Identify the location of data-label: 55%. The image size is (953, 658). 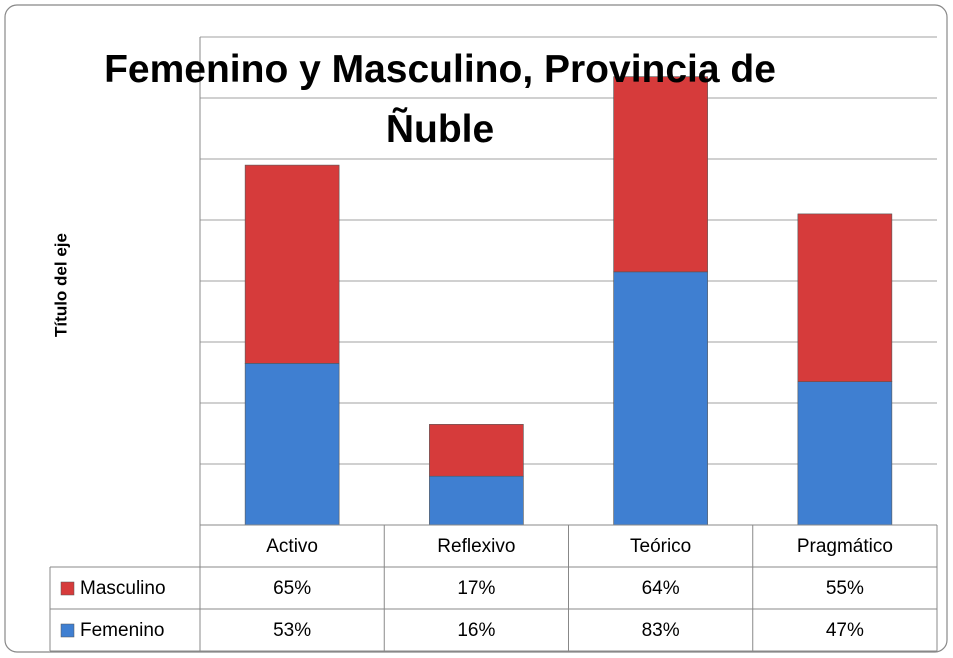
(845, 588).